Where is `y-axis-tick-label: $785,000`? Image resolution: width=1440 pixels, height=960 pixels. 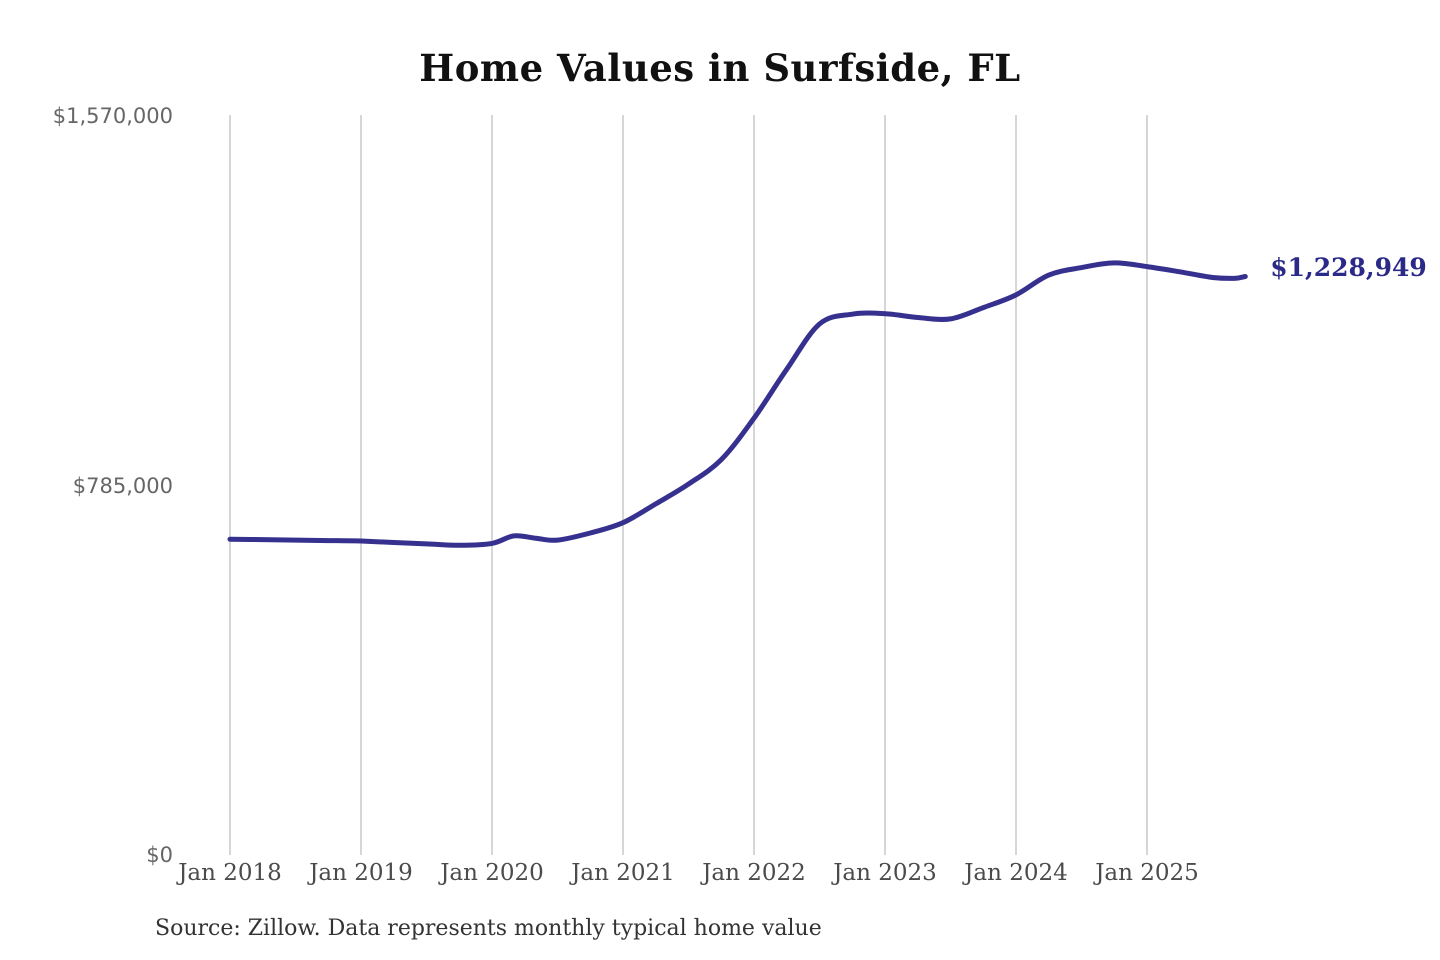 y-axis-tick-label: $785,000 is located at coordinates (122, 485).